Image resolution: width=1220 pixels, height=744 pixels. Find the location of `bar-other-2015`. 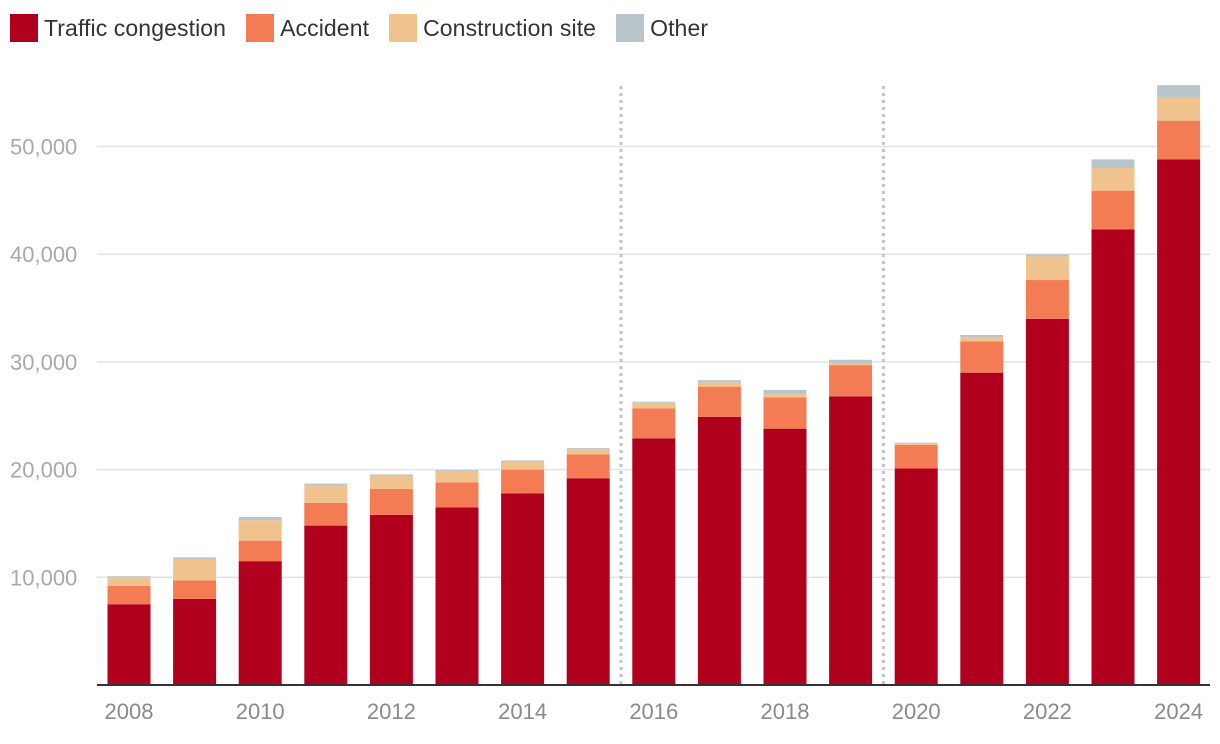

bar-other-2015 is located at coordinates (588, 449).